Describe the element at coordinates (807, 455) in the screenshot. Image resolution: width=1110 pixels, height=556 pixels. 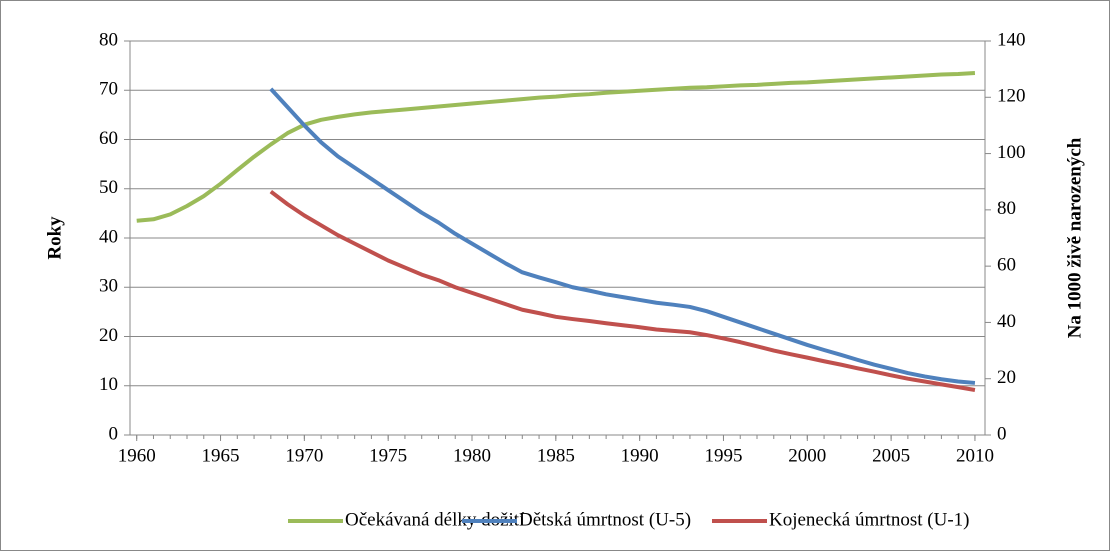
I see `x-tick-label: 2000` at that location.